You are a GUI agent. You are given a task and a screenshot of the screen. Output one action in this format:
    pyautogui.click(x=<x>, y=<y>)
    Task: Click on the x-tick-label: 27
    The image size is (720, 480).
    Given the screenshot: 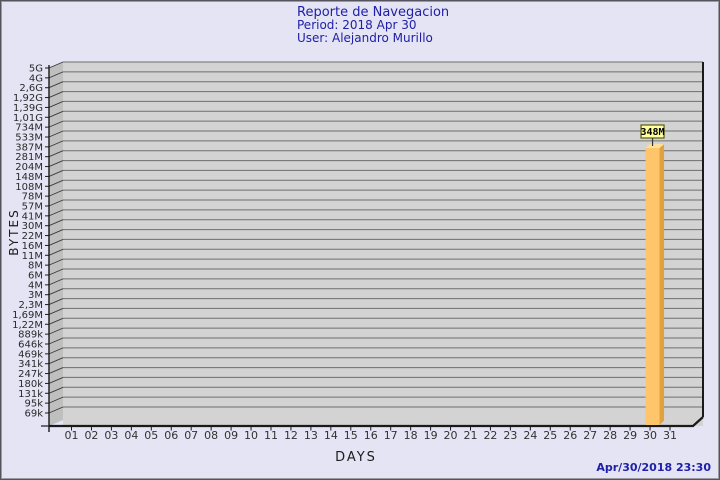 What is the action you would take?
    pyautogui.click(x=590, y=435)
    